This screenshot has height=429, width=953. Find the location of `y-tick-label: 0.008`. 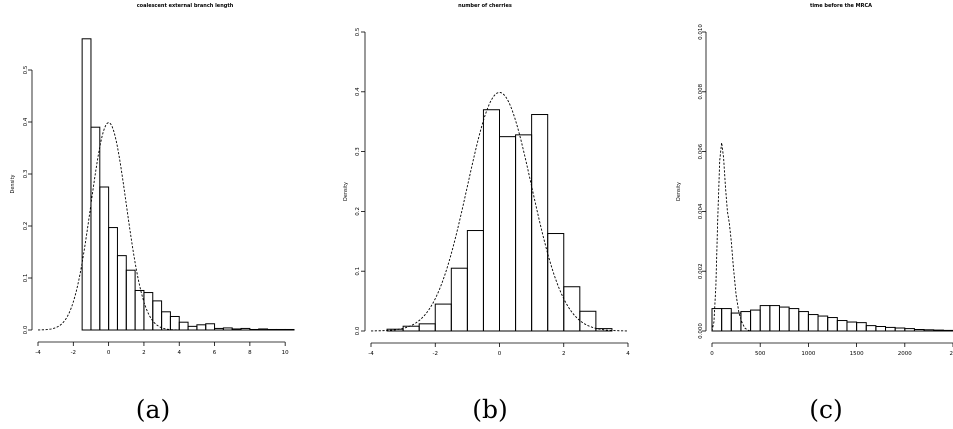

y-tick-label: 0.008 is located at coordinates (701, 91).